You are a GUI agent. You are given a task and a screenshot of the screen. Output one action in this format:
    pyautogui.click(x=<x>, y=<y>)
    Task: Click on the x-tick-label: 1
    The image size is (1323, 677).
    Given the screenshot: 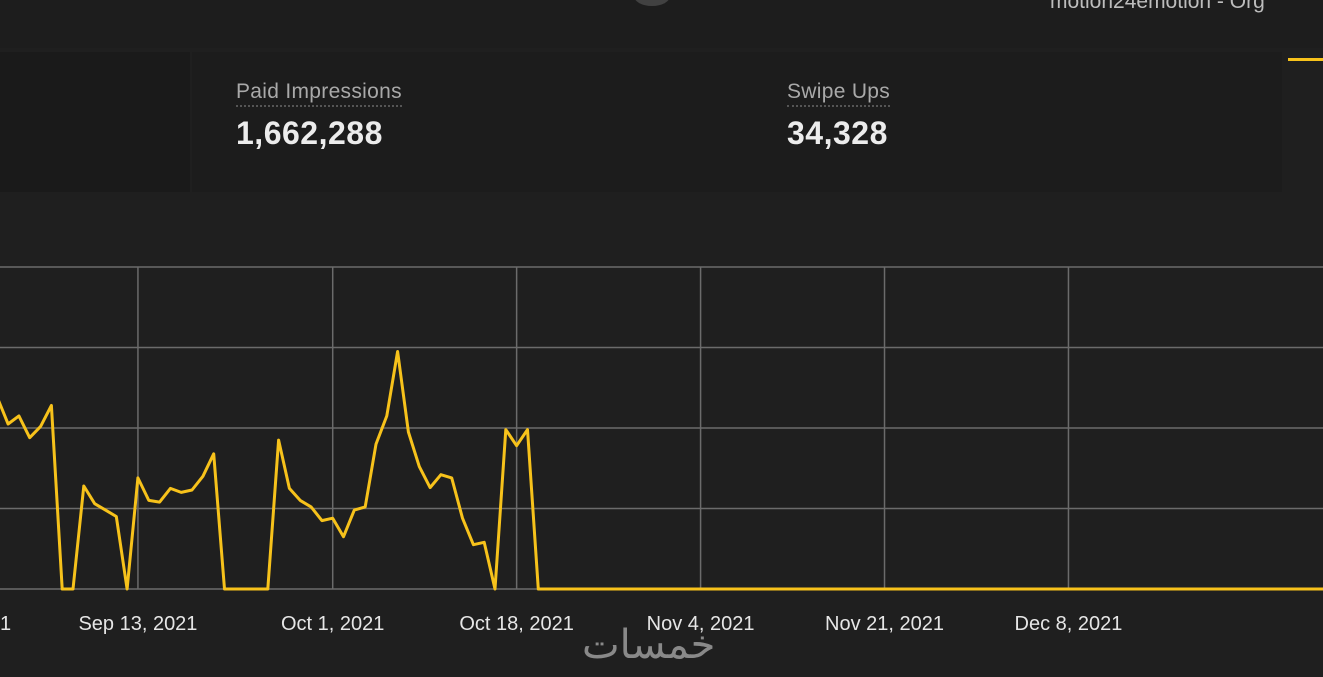 What is the action you would take?
    pyautogui.click(x=5, y=624)
    